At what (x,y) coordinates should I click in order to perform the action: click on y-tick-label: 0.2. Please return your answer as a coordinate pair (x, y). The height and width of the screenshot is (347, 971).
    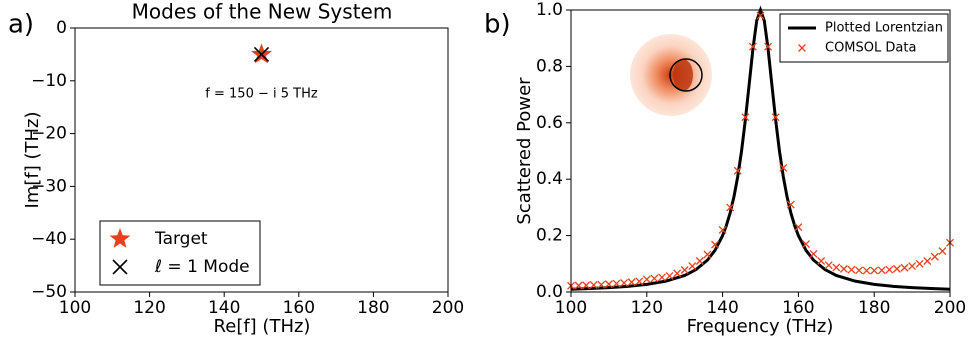
    Looking at the image, I should click on (549, 236).